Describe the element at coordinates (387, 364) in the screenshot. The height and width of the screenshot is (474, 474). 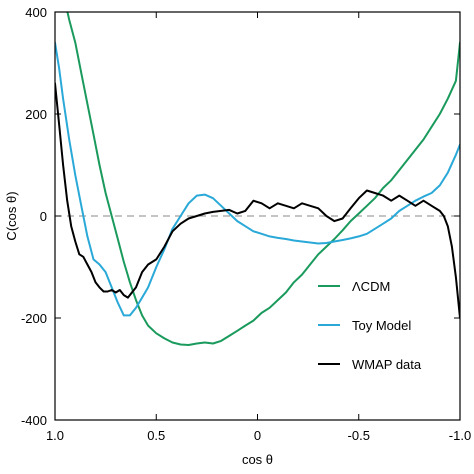
I see `legend-label: WMAP data` at that location.